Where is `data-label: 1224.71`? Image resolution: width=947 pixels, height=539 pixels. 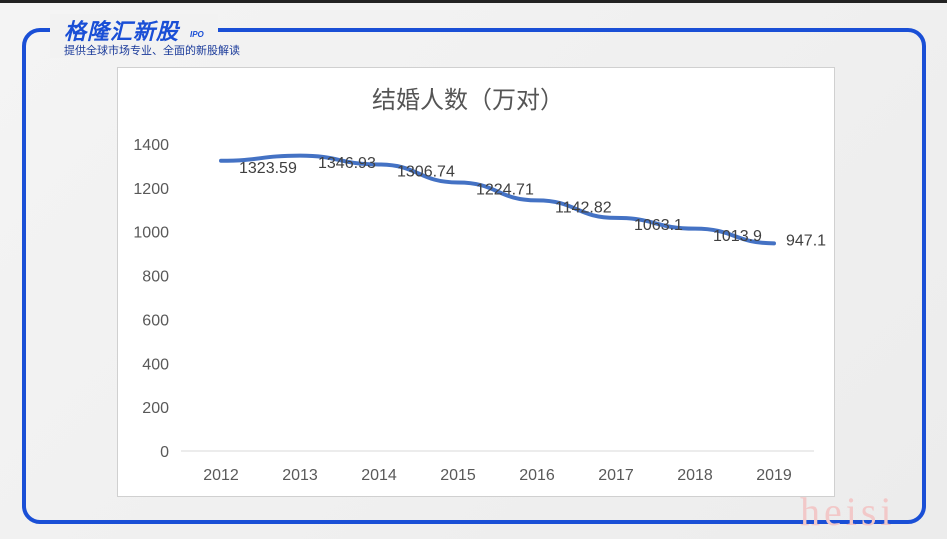 data-label: 1224.71 is located at coordinates (505, 190).